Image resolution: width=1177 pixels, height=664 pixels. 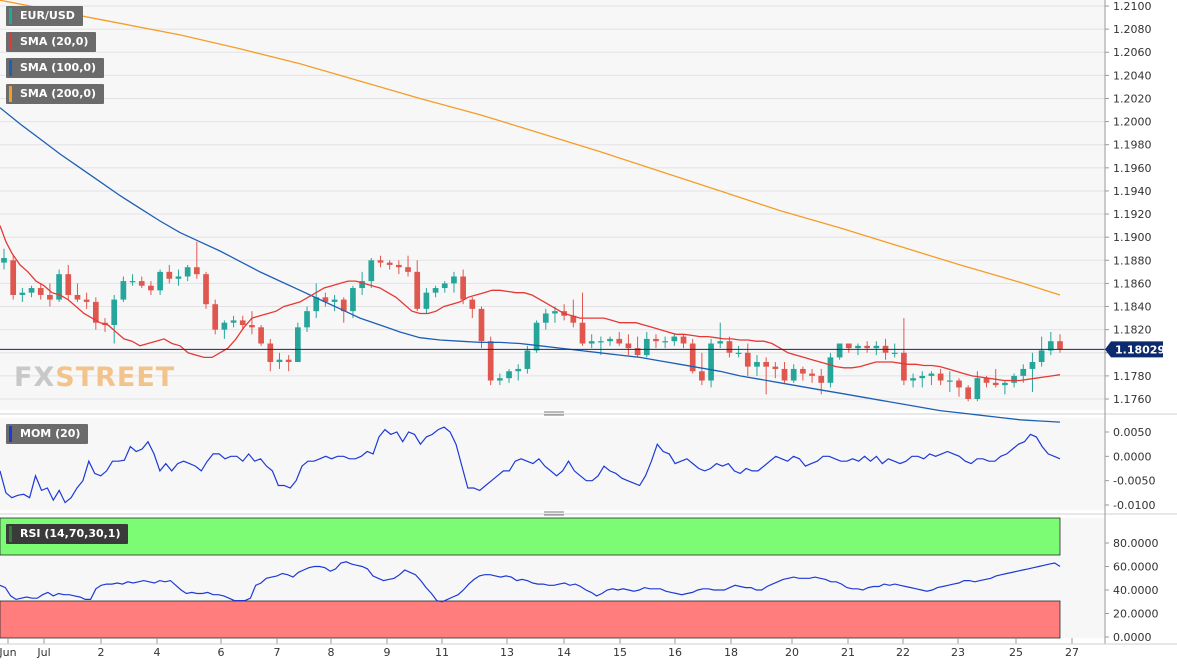 What do you see at coordinates (67, 534) in the screenshot?
I see `rsi-indicator-tag: RSI (14,70,30,1)` at bounding box center [67, 534].